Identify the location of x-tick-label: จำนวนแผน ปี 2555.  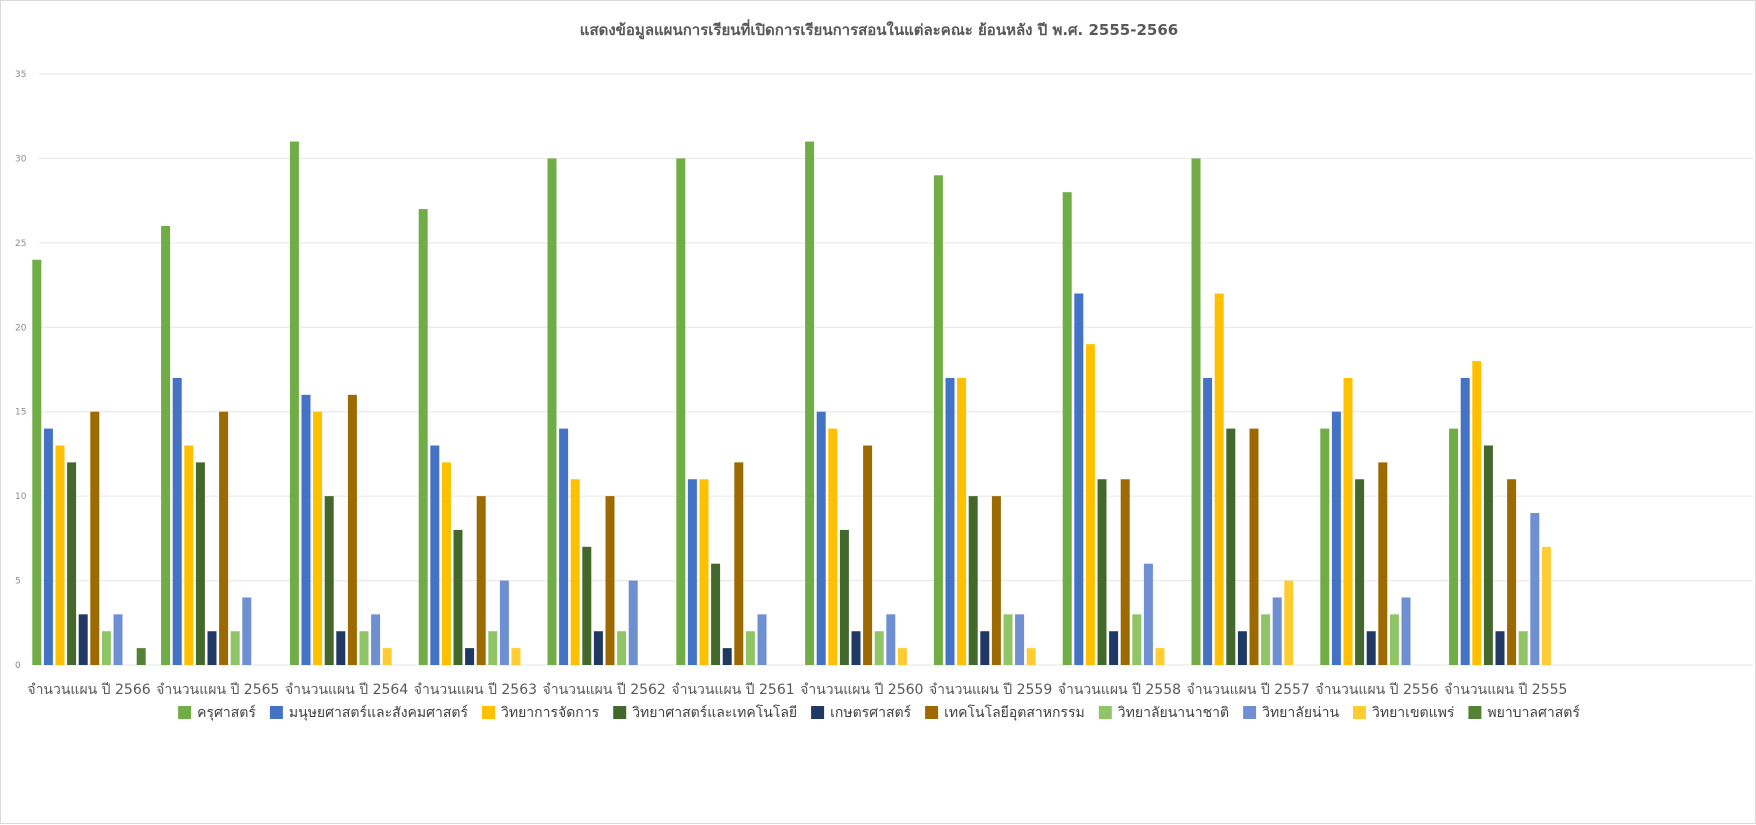
(1505, 690).